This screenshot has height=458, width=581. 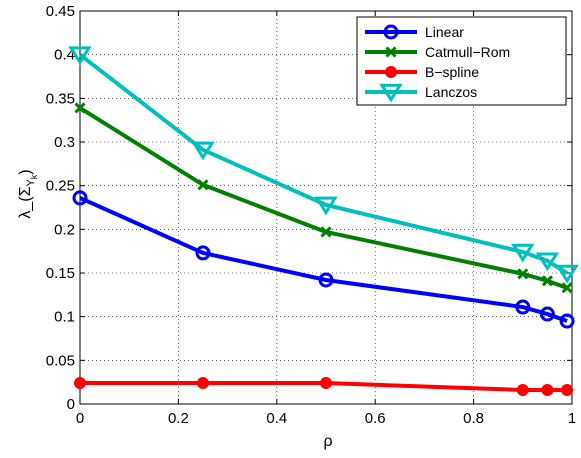 What do you see at coordinates (461, 61) in the screenshot?
I see `legend: Linear Catmull−Rom B−spline Lanczos` at bounding box center [461, 61].